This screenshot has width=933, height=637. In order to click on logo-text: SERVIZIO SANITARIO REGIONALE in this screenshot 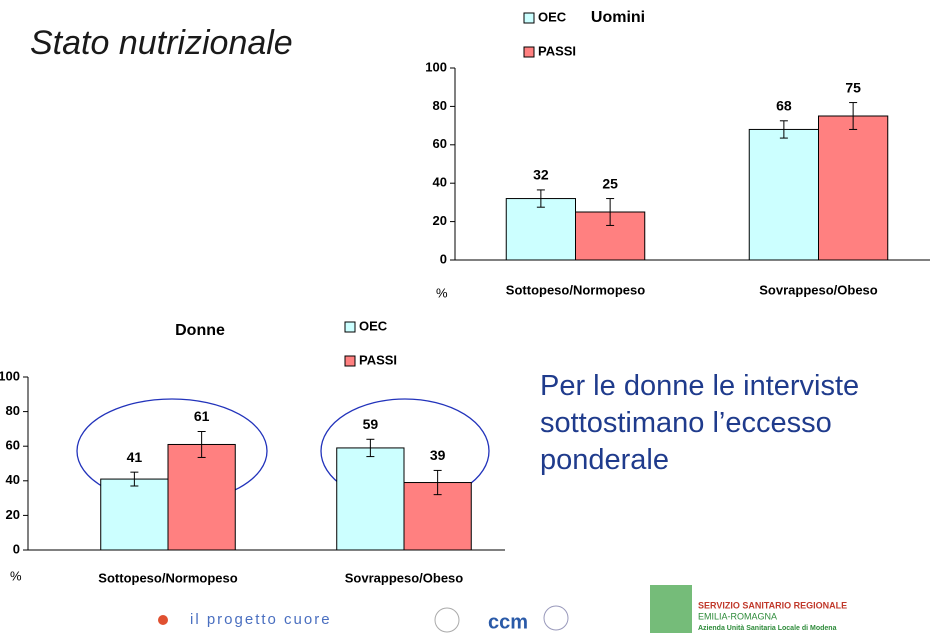, I will do `click(772, 605)`.